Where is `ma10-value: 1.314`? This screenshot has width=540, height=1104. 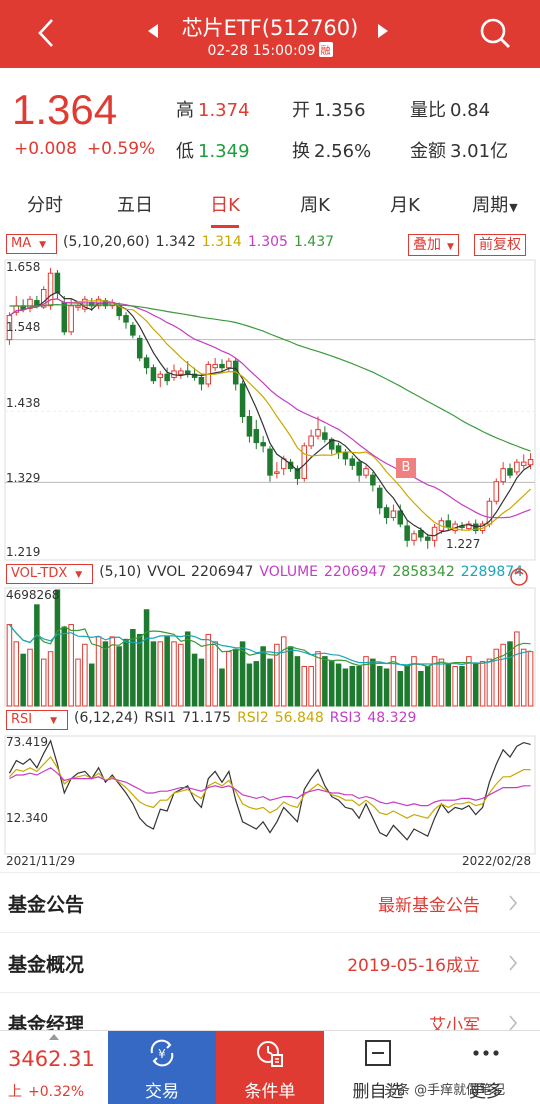
ma10-value: 1.314 is located at coordinates (221, 242).